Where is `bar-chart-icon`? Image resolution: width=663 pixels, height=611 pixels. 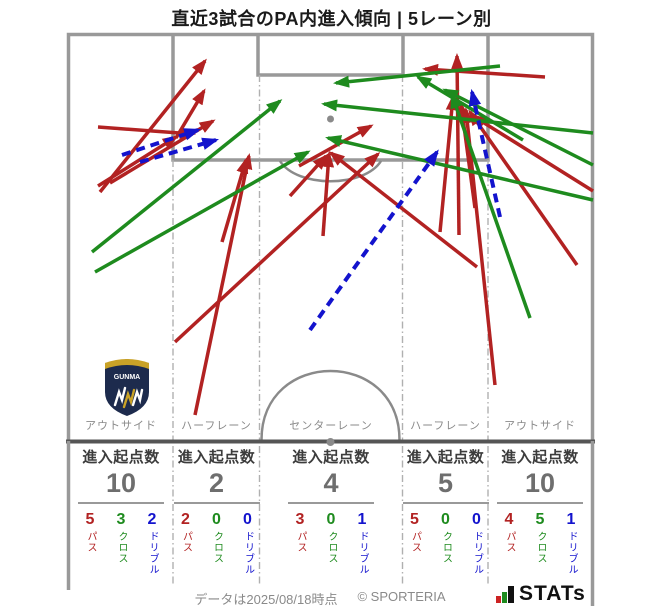 bar-chart-icon is located at coordinates (505, 594).